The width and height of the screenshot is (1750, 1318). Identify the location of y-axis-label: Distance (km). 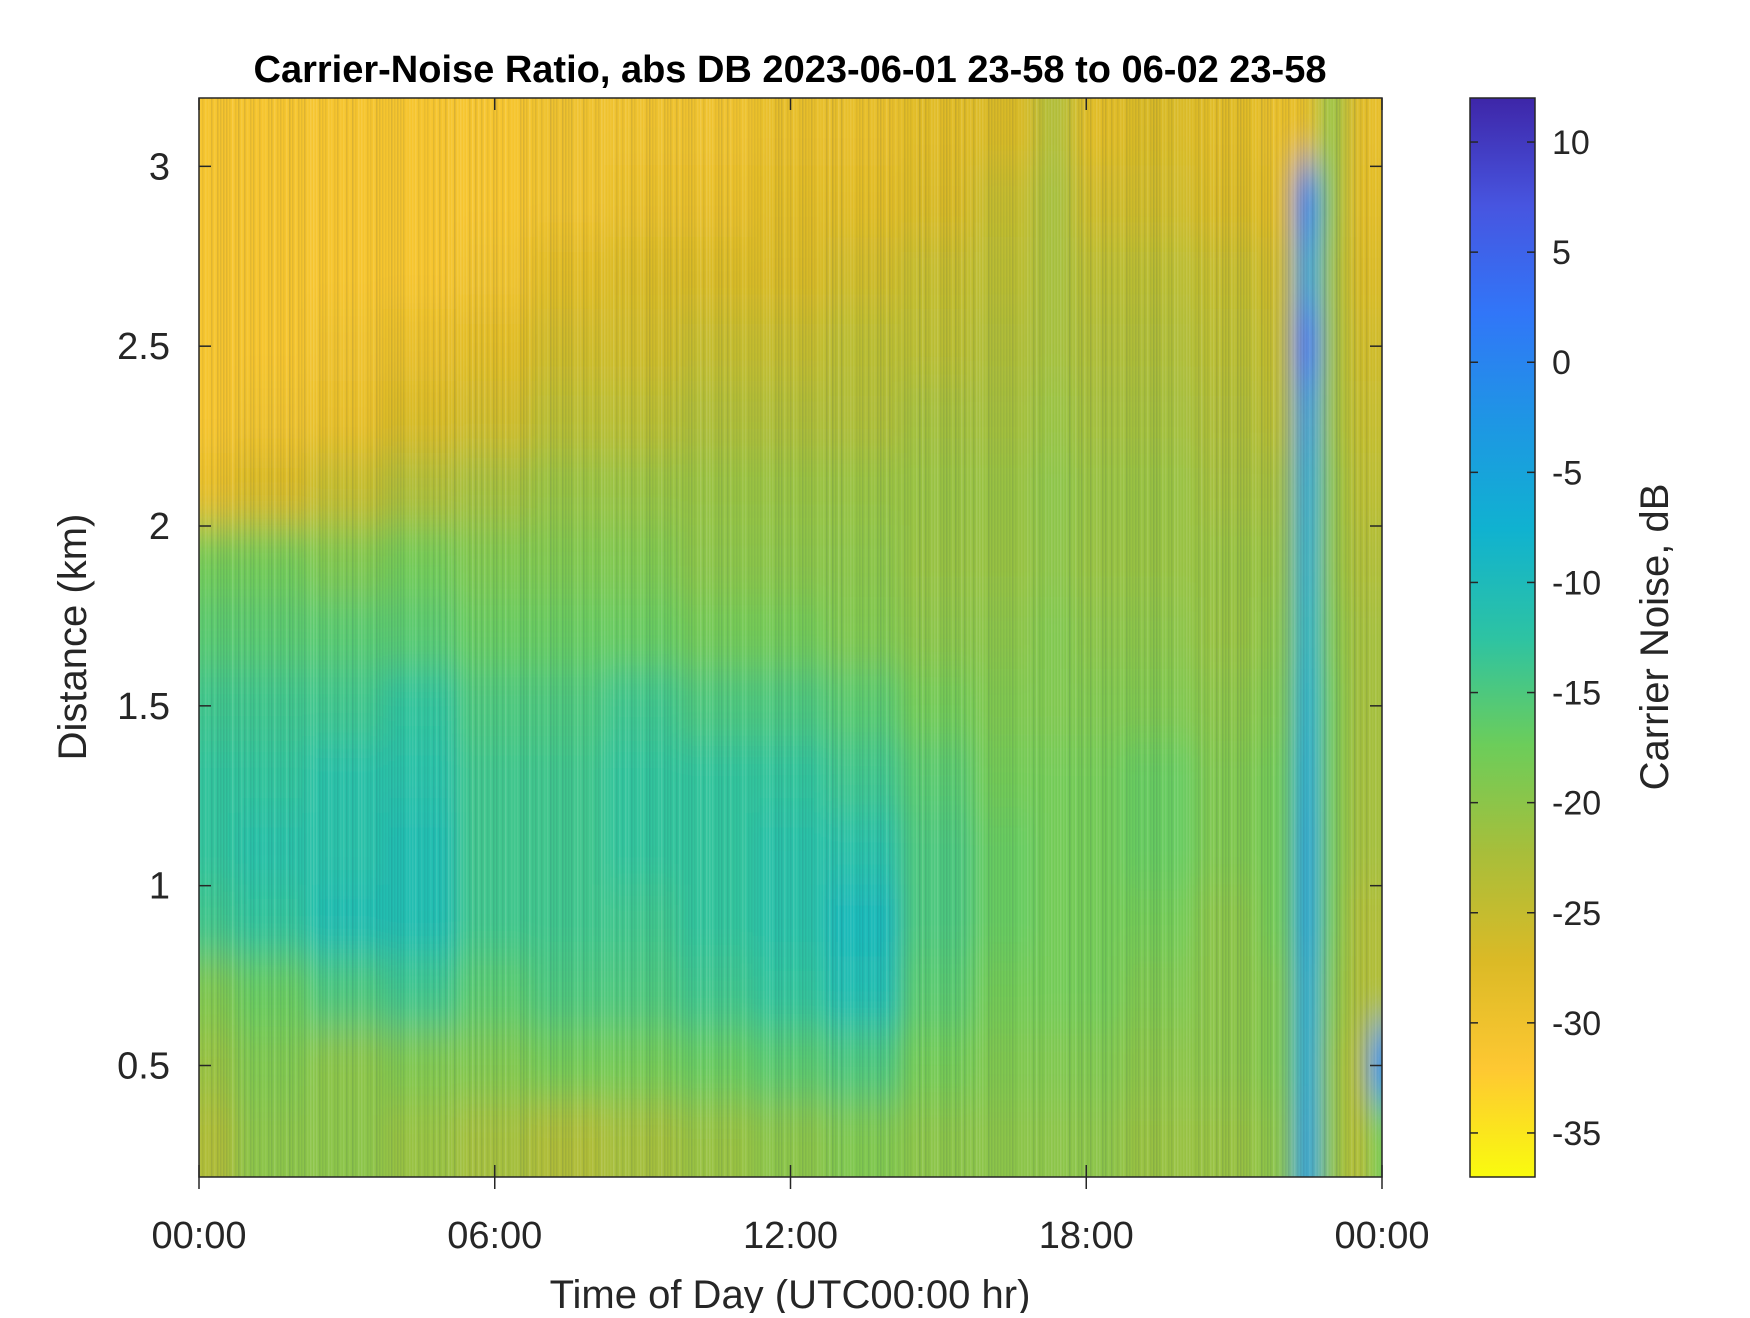
(73, 637).